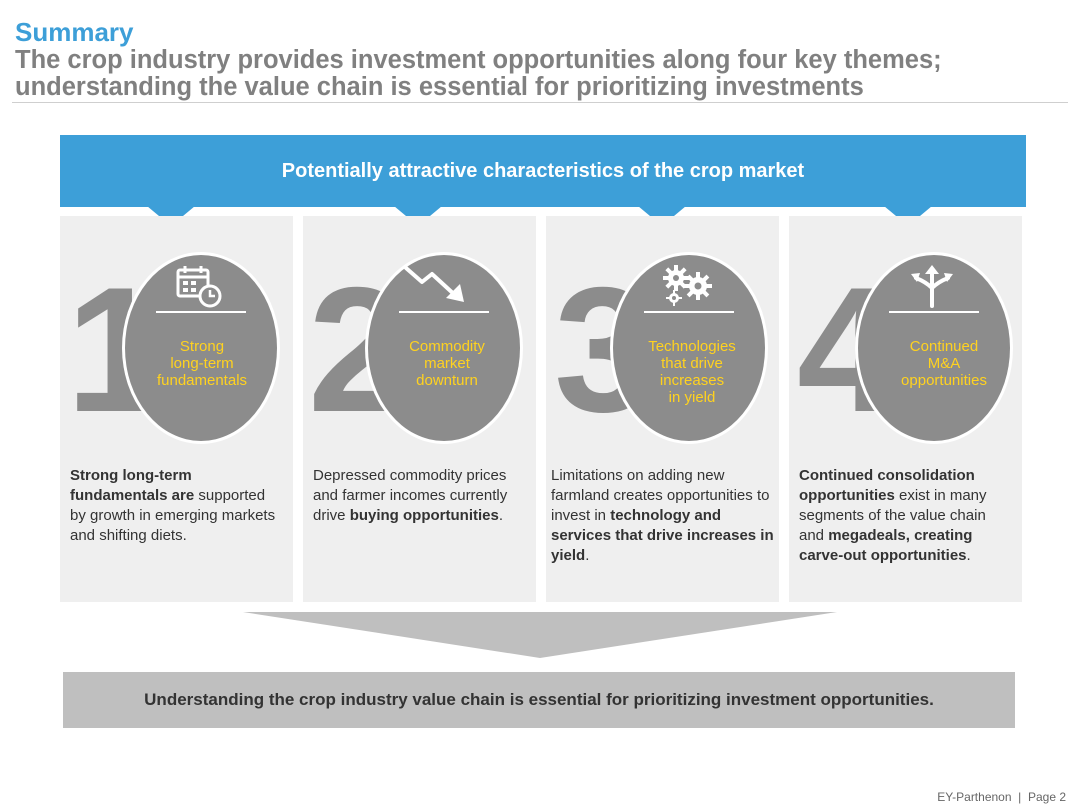 Image resolution: width=1080 pixels, height=810 pixels. What do you see at coordinates (540, 102) in the screenshot?
I see `title-divider` at bounding box center [540, 102].